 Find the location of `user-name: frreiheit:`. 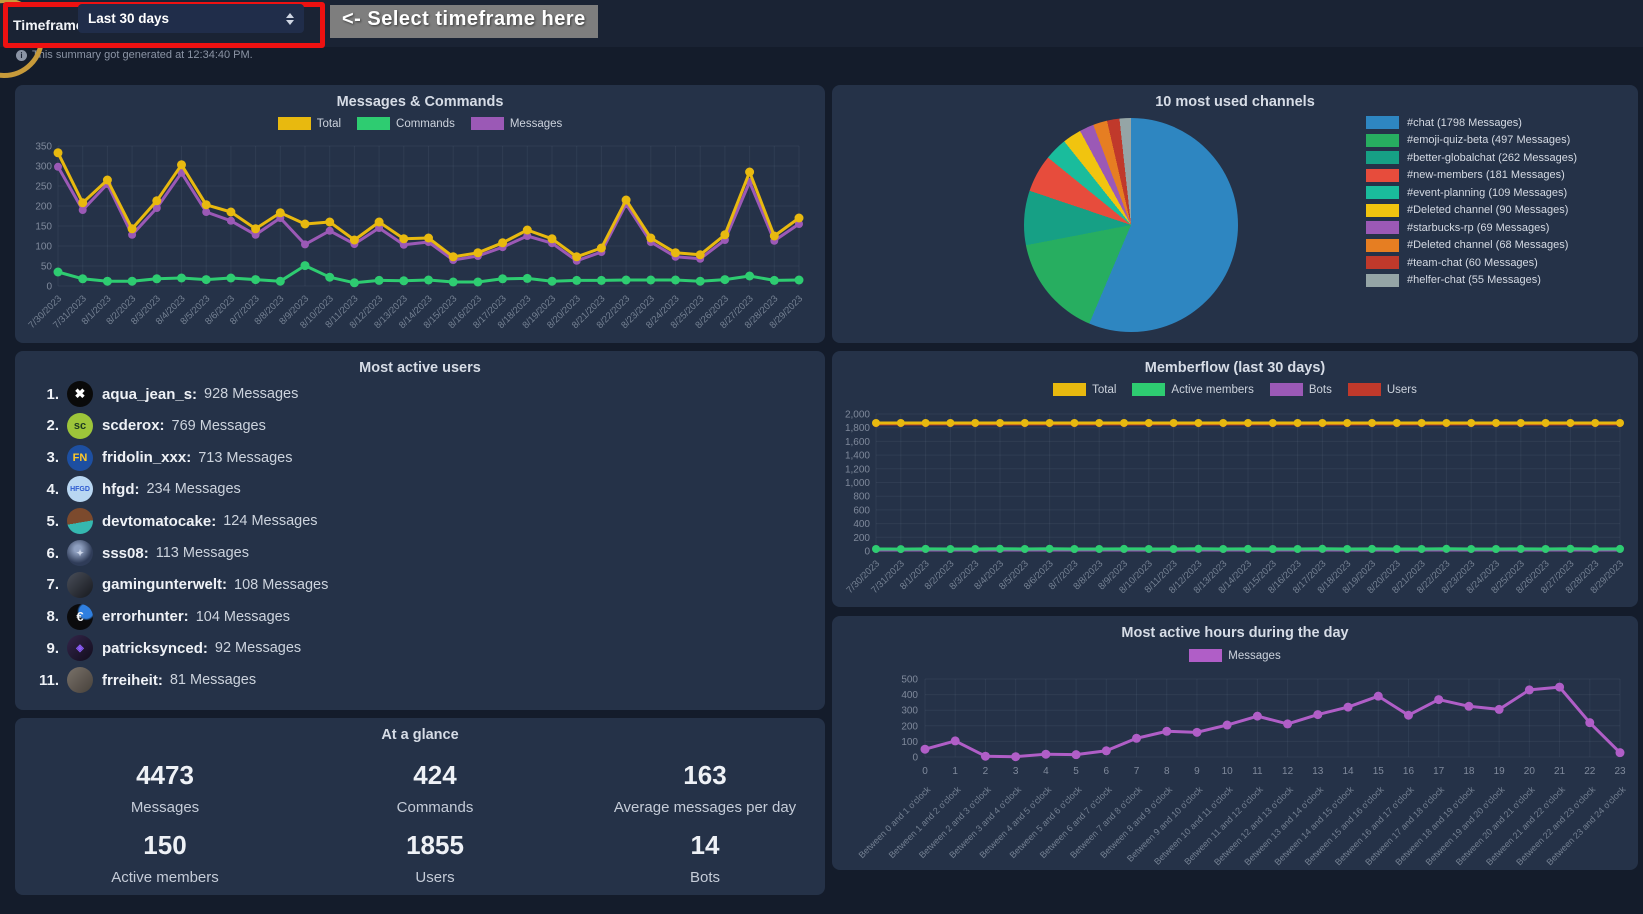

user-name: frreiheit: is located at coordinates (132, 680).